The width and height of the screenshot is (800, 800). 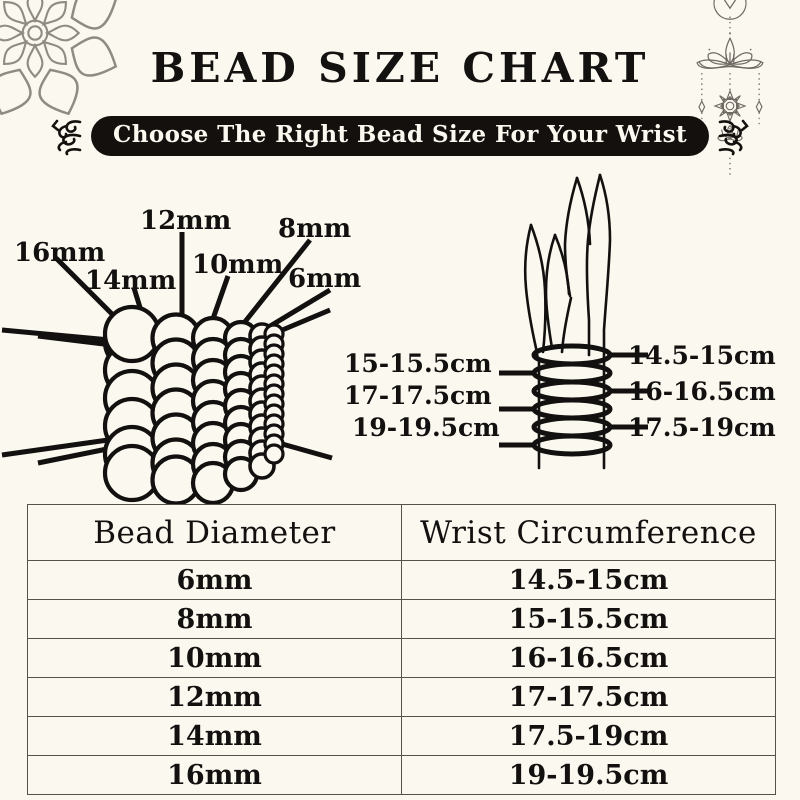 I want to click on table-row: 8mm 15-15.5cm, so click(x=401, y=619).